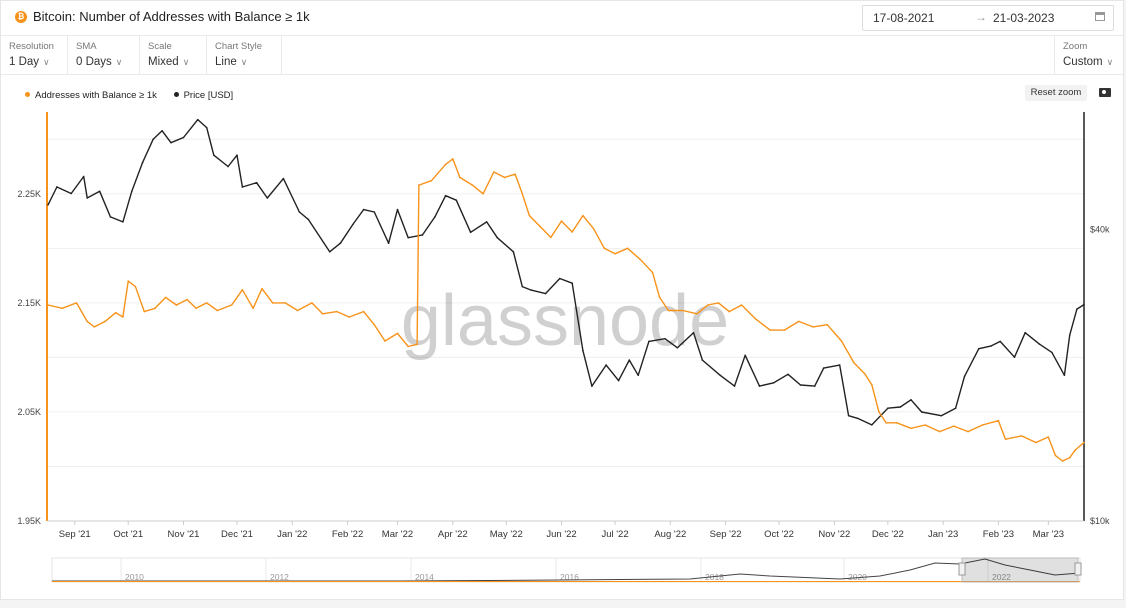  What do you see at coordinates (904, 18) in the screenshot?
I see `date-from: 17-08-2021` at bounding box center [904, 18].